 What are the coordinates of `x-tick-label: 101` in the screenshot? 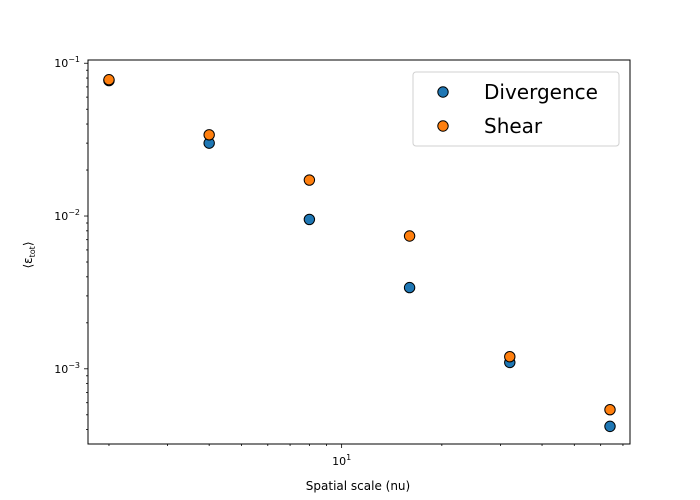 It's located at (341, 460).